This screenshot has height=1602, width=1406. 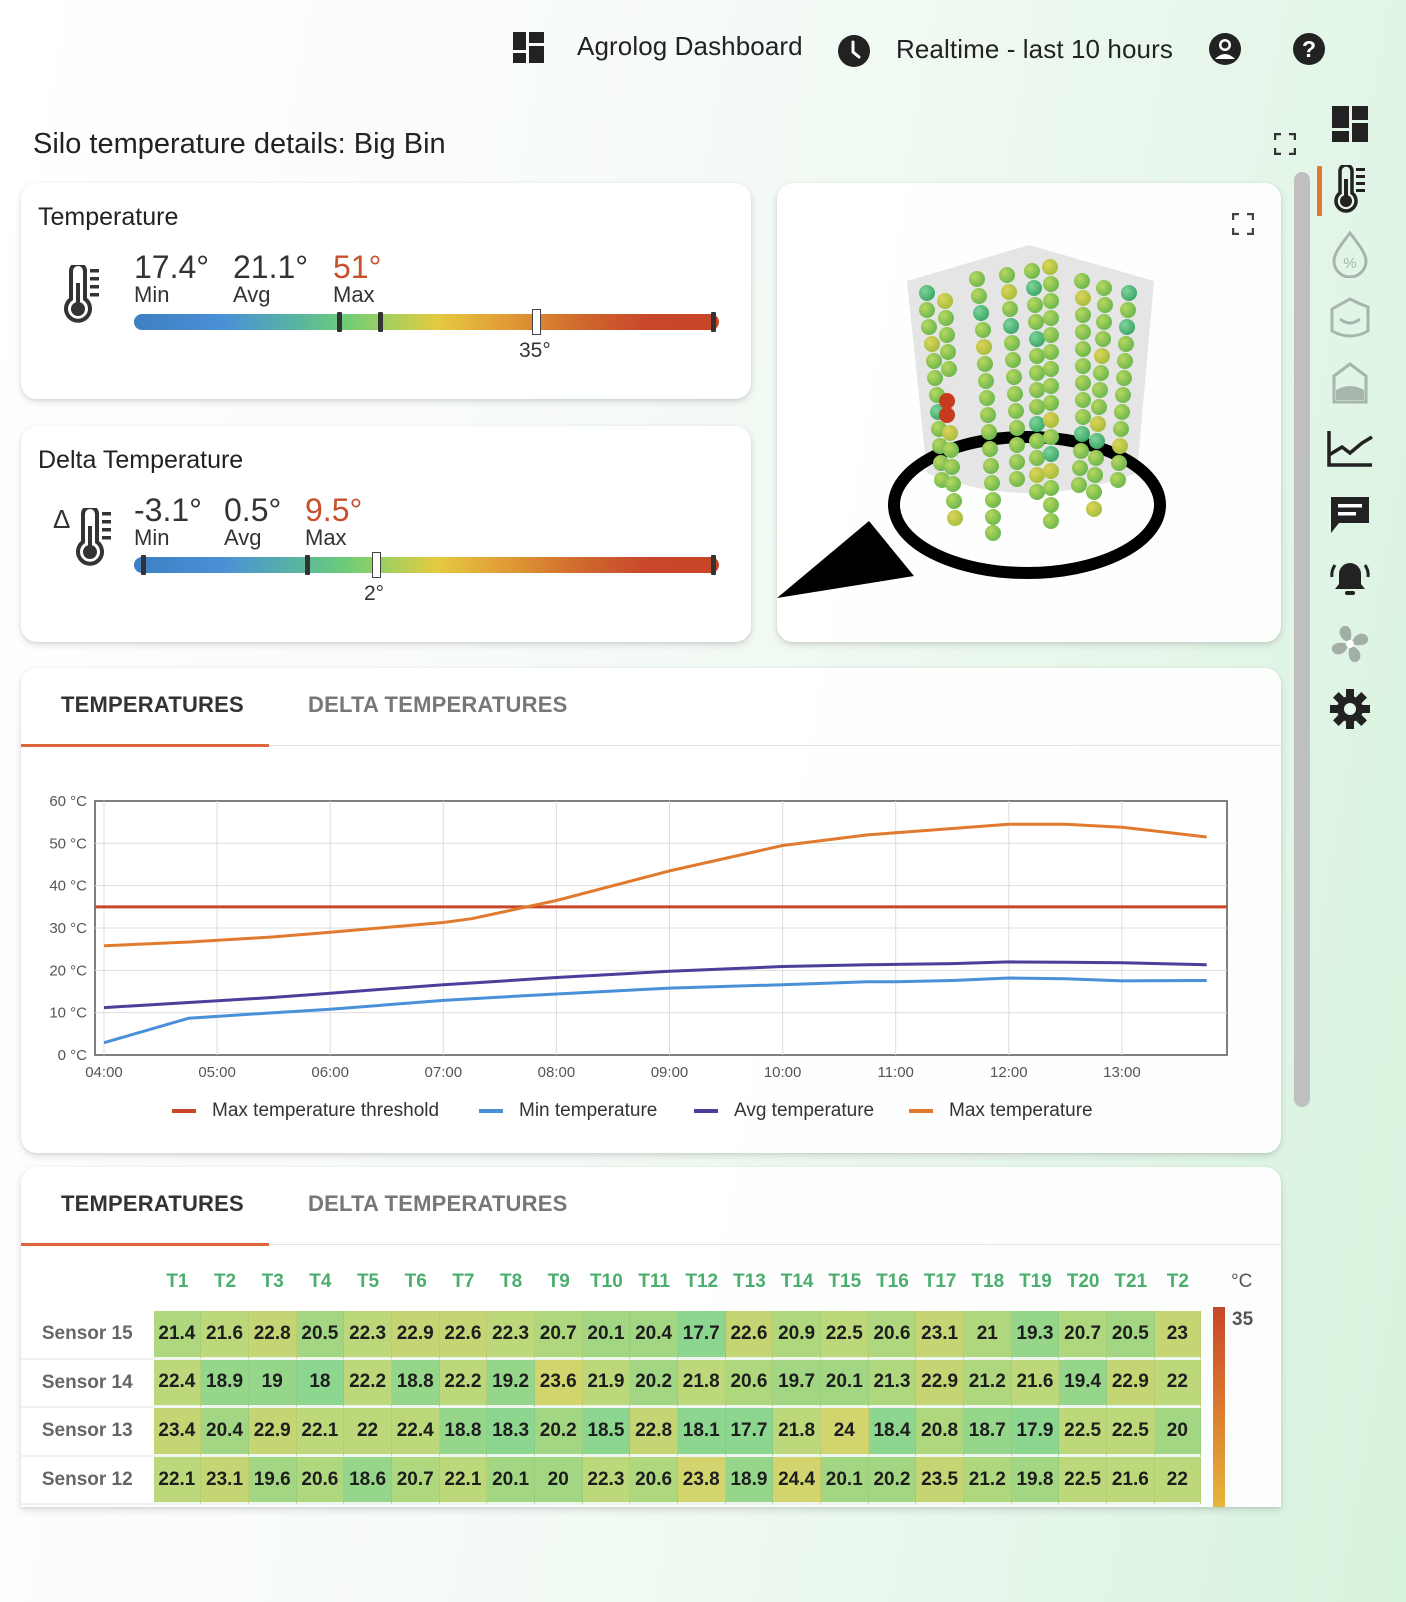 What do you see at coordinates (1034, 49) in the screenshot?
I see `time-range-selector: Realtime - last 10 hours` at bounding box center [1034, 49].